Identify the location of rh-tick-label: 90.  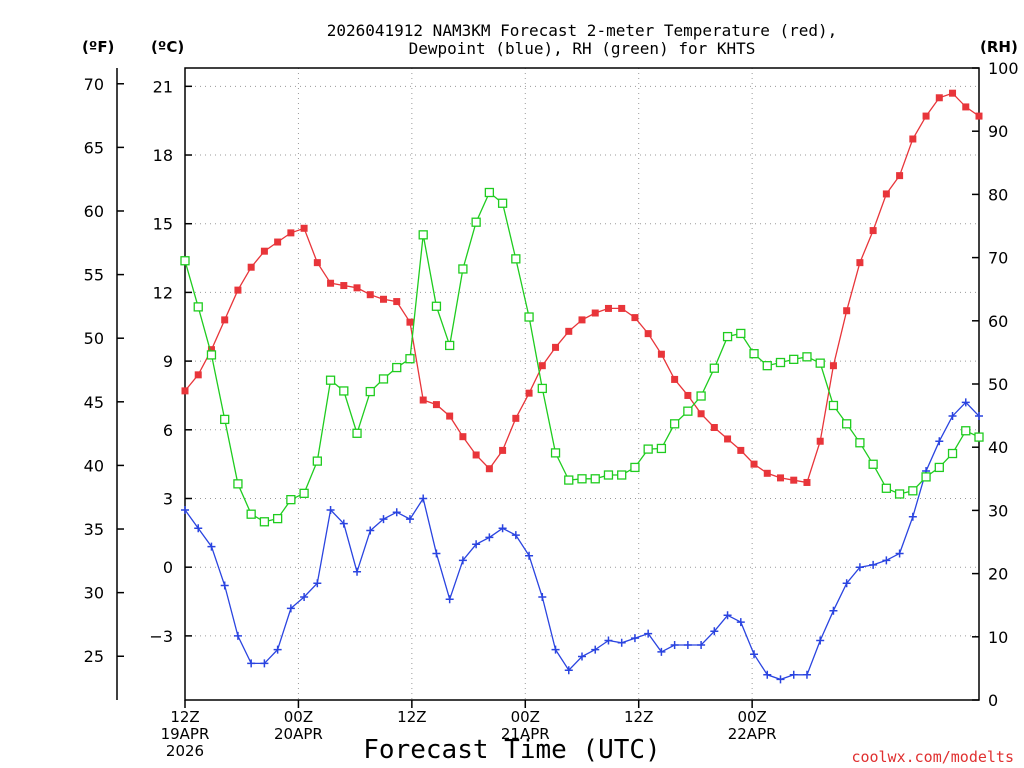
(998, 131).